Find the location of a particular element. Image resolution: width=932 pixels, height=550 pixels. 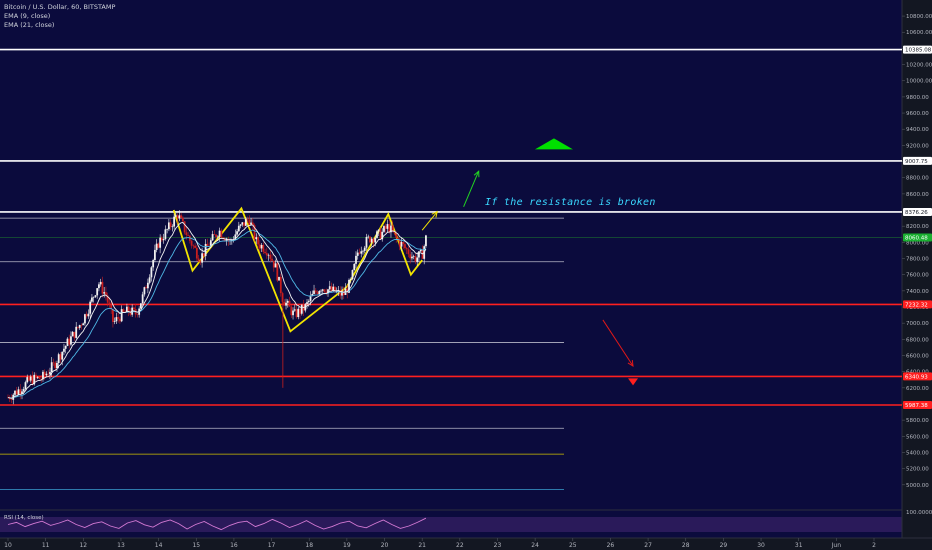

y-tick-label: 7800.00 is located at coordinates (917, 260).